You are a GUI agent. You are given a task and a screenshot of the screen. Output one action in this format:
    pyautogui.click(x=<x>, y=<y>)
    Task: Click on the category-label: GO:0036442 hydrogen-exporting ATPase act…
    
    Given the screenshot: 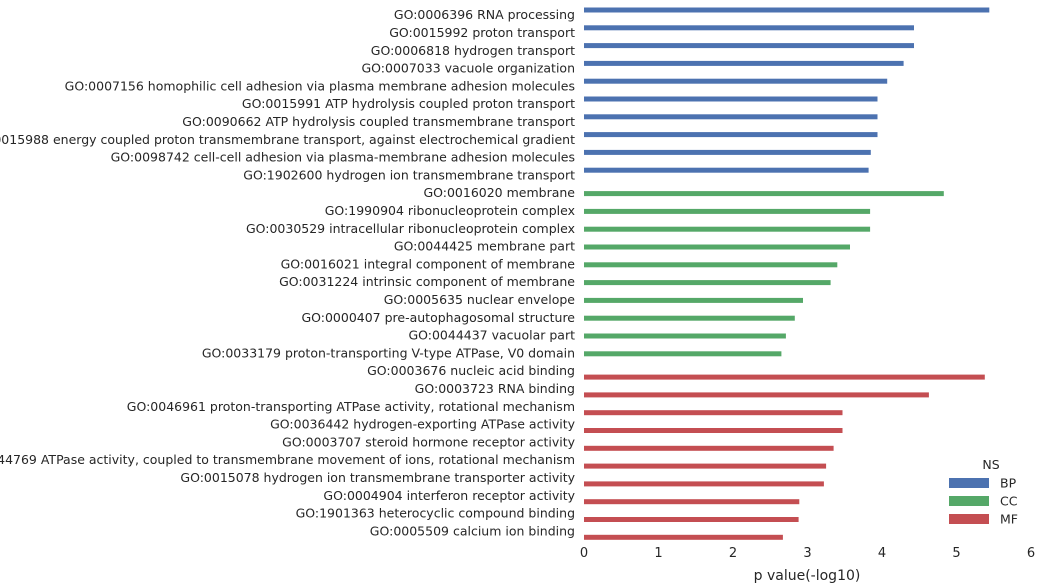 What is the action you would take?
    pyautogui.click(x=422, y=424)
    